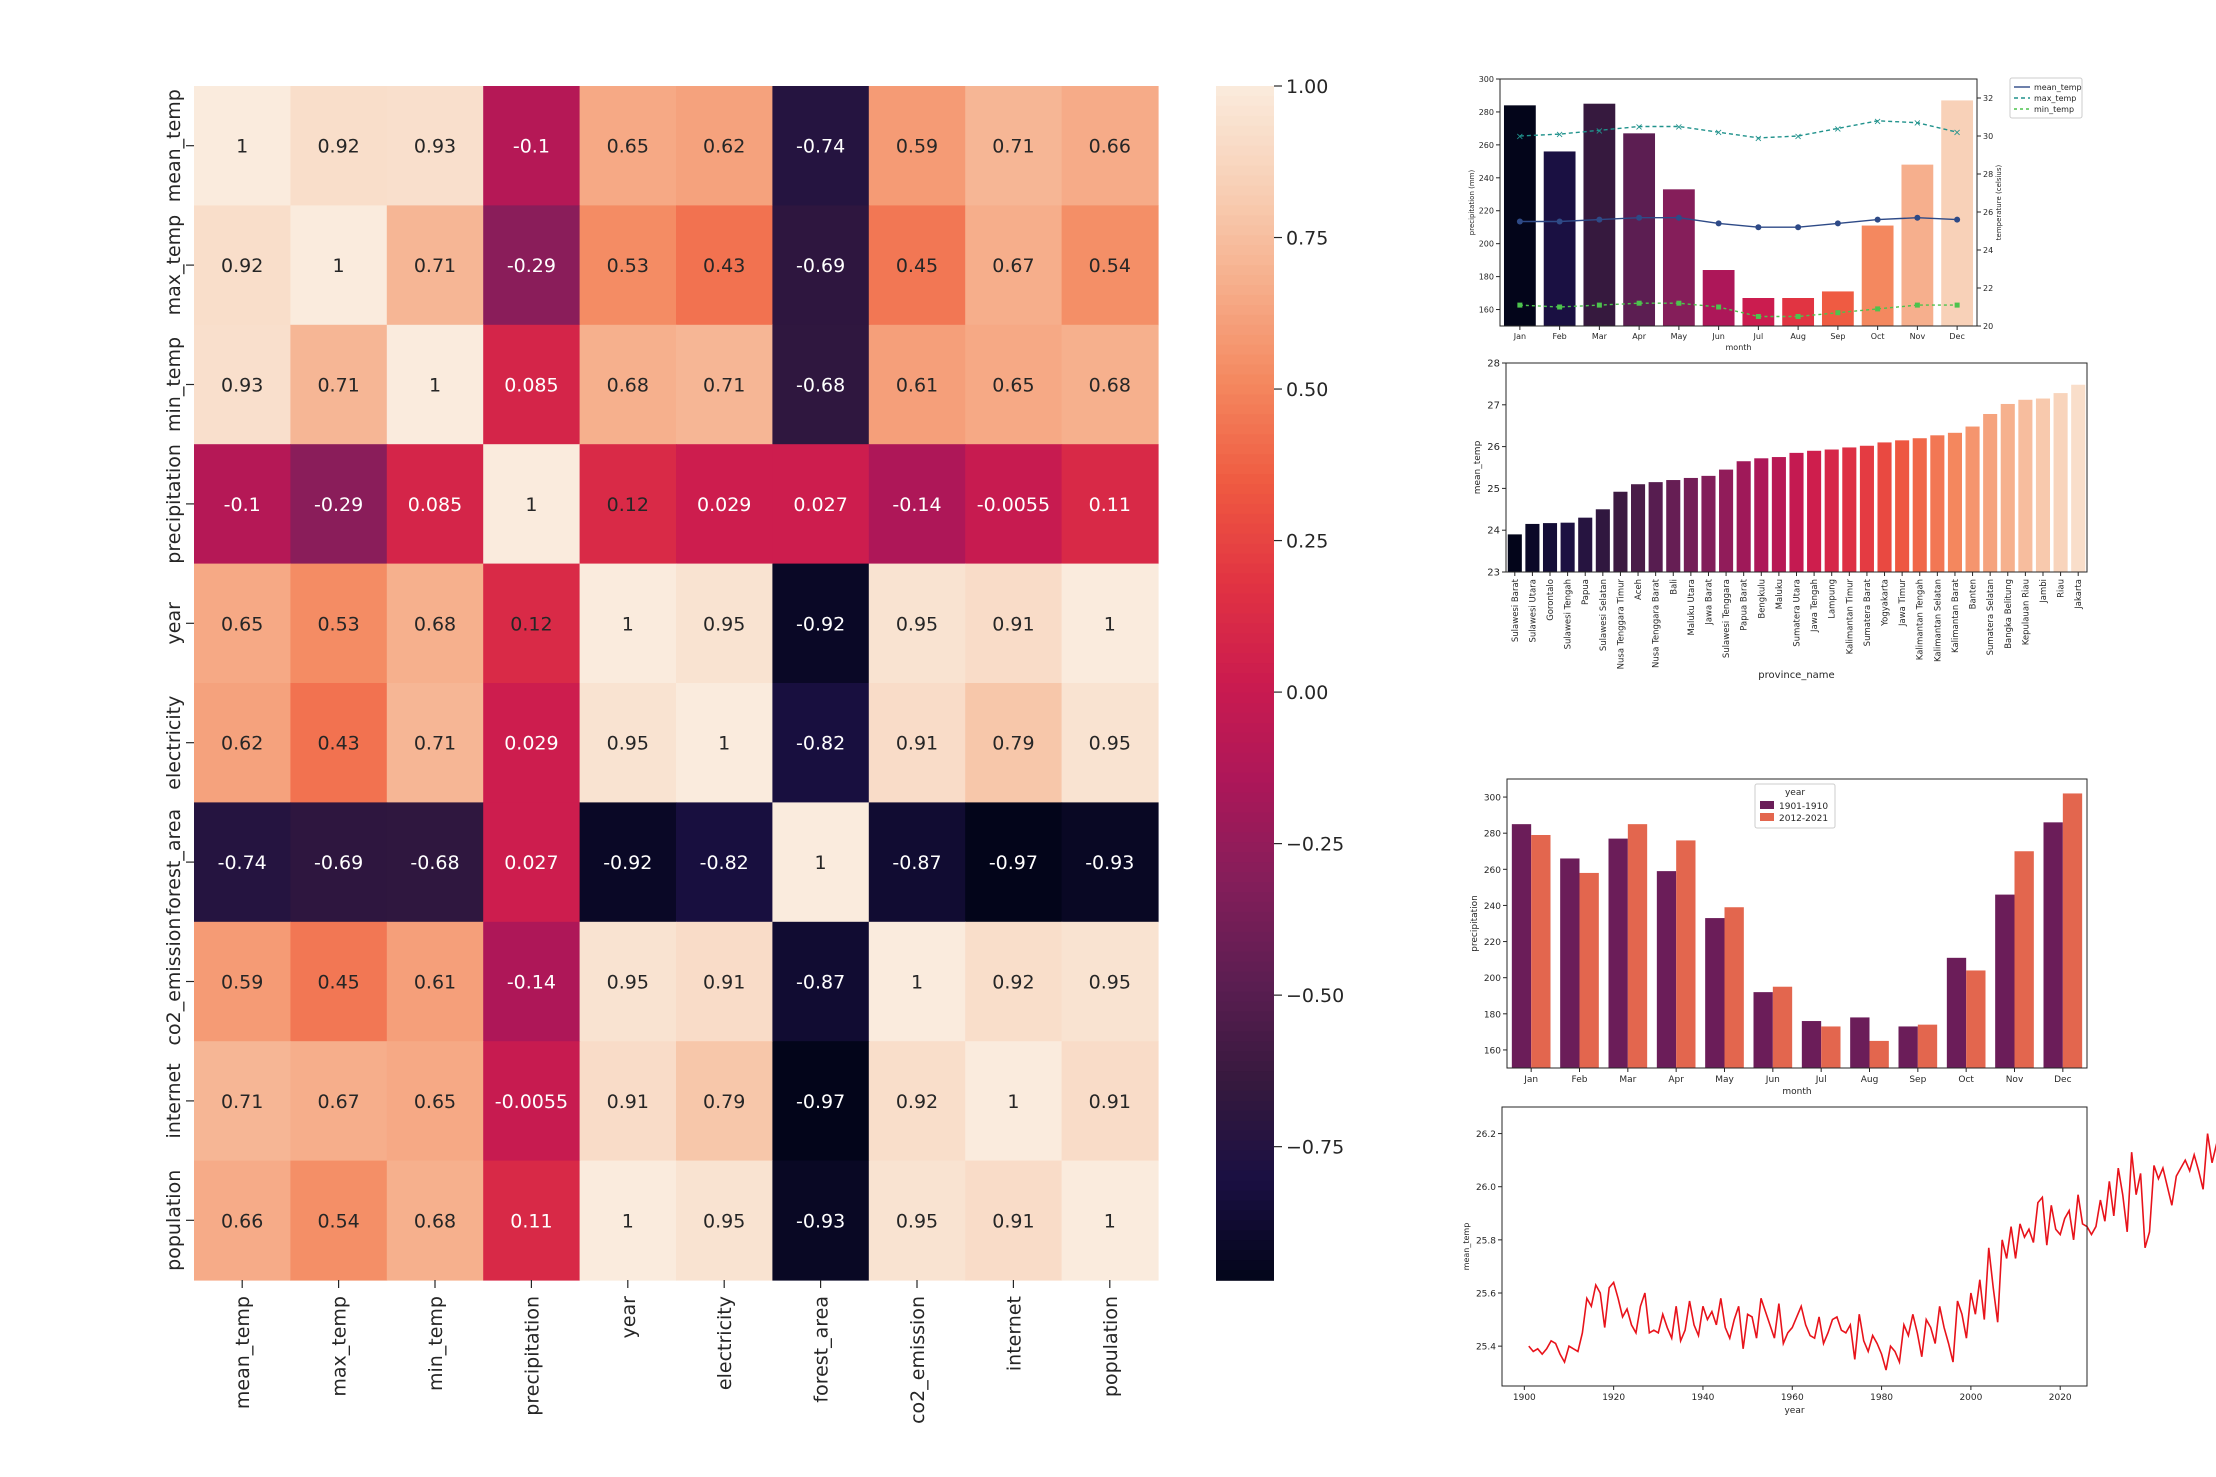 The height and width of the screenshot is (1477, 2216). Describe the element at coordinates (1315, 996) in the screenshot. I see `colorbar-tick-label: −0.50` at that location.